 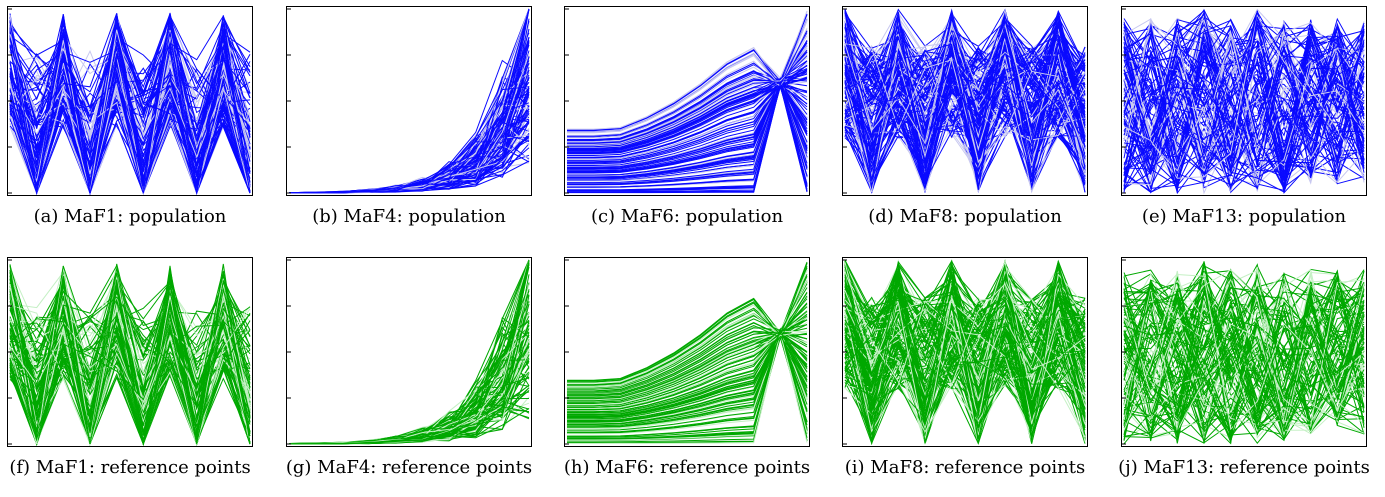 I want to click on panel-d: (d) MaF8: population, so click(x=965, y=126).